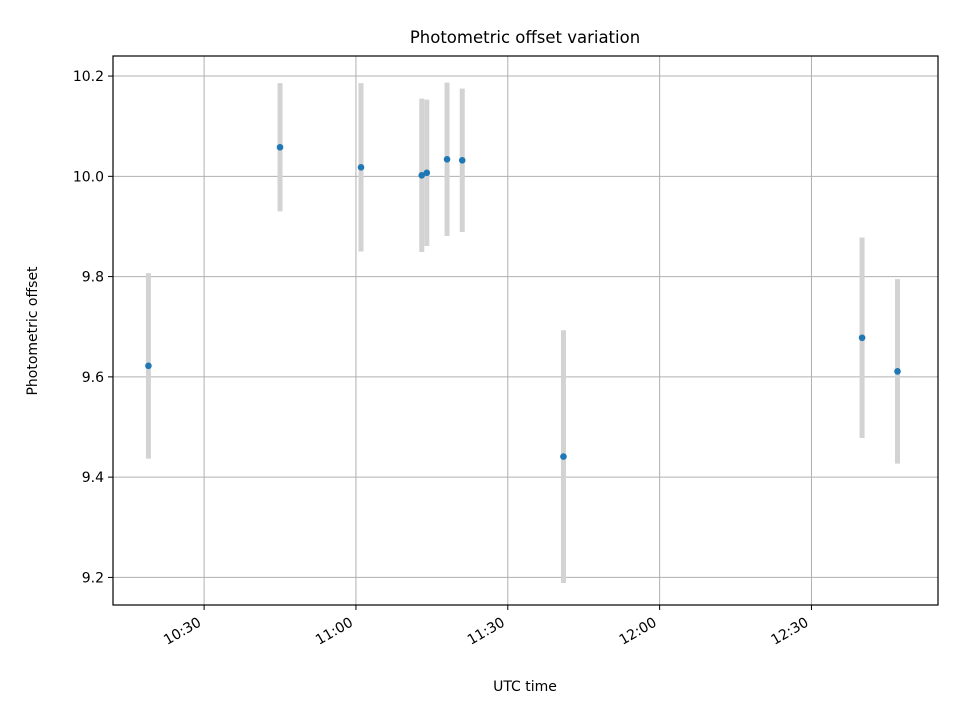 Image resolution: width=960 pixels, height=720 pixels. Describe the element at coordinates (93, 578) in the screenshot. I see `y-tick-label: 9.2` at that location.